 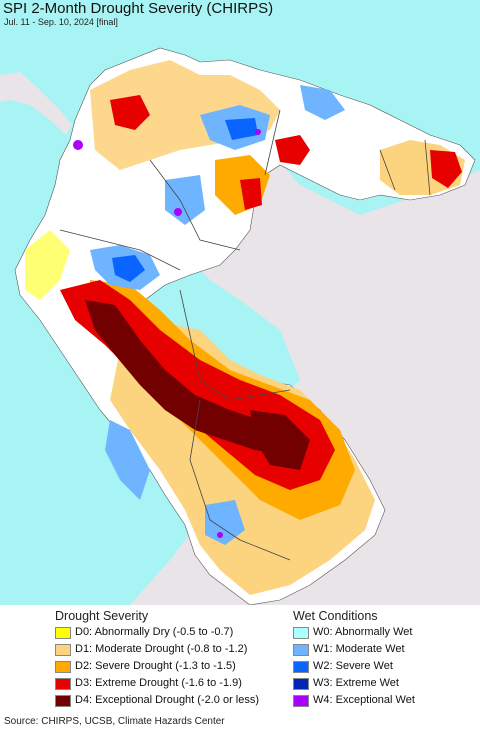 What do you see at coordinates (446, 169) in the screenshot?
I see `extreme-drought-area-guianas` at bounding box center [446, 169].